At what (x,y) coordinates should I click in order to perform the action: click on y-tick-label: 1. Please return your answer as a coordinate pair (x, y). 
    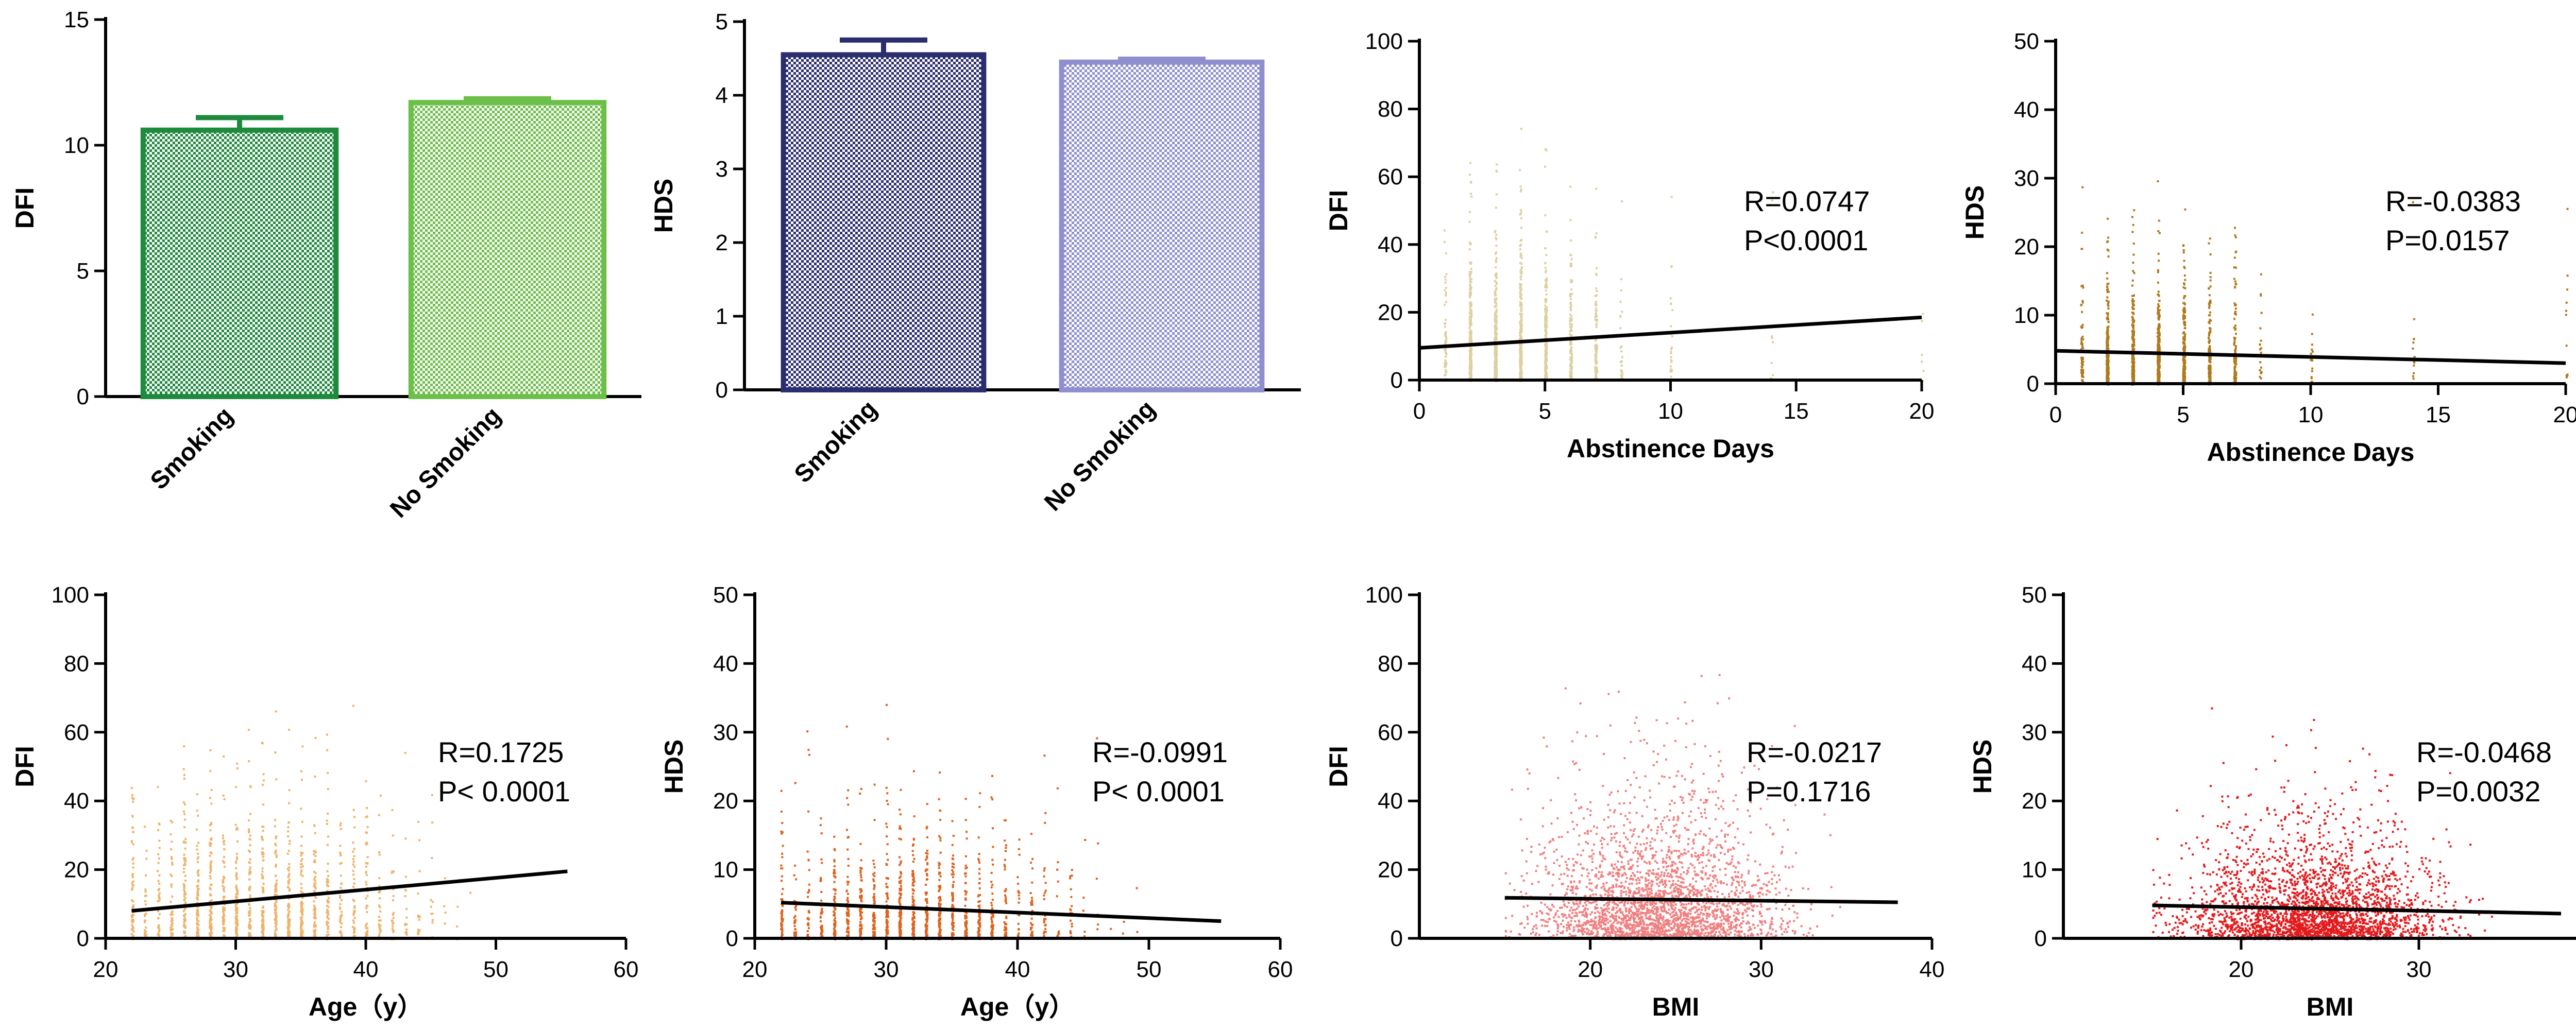
    Looking at the image, I should click on (722, 316).